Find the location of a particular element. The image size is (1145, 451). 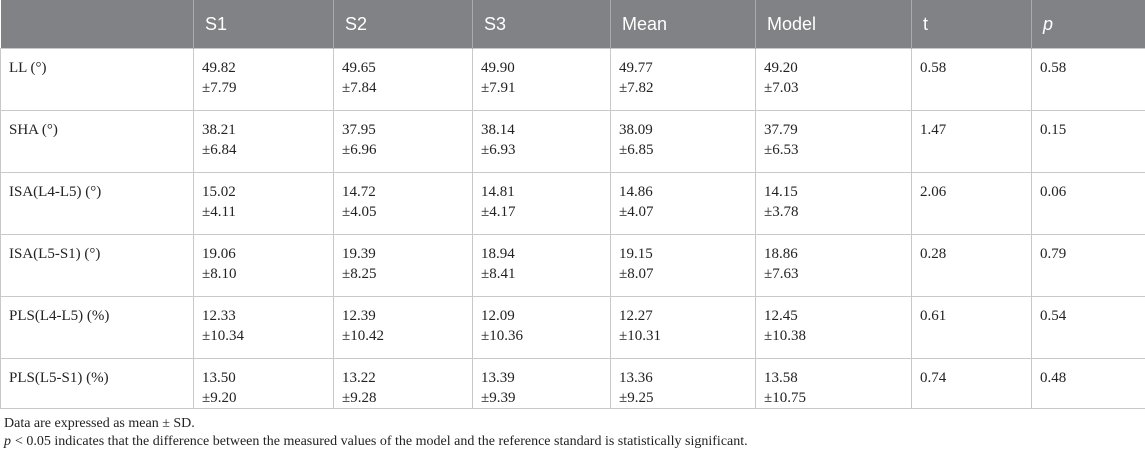

cell-line: ±7.79 is located at coordinates (267, 88).